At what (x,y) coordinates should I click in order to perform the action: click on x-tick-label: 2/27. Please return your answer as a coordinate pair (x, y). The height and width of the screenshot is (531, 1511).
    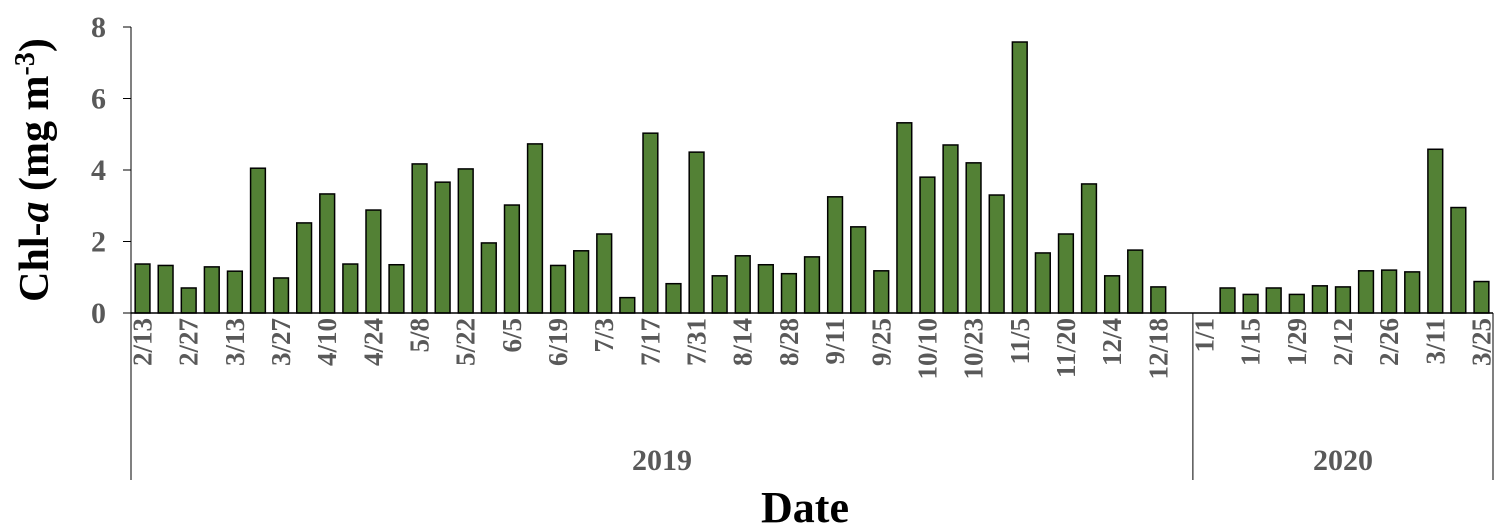
    Looking at the image, I should click on (189, 342).